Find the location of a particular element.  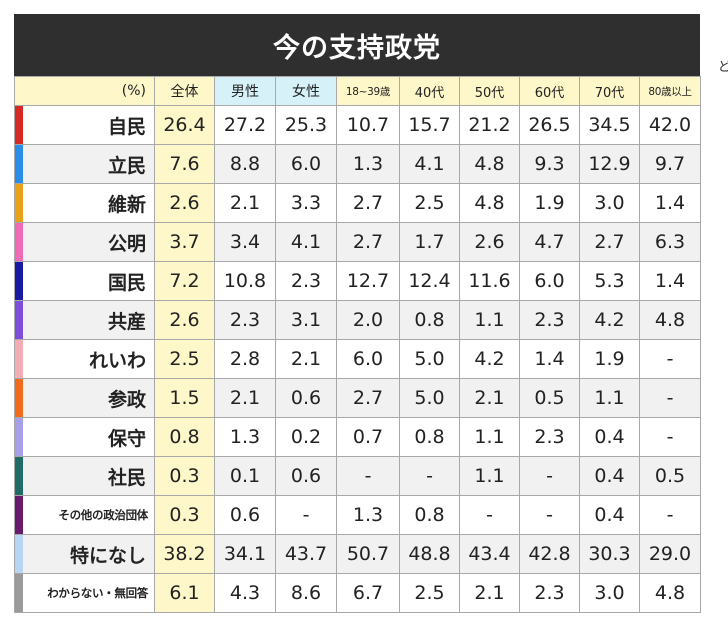

value-cell: 0.2 is located at coordinates (306, 437).